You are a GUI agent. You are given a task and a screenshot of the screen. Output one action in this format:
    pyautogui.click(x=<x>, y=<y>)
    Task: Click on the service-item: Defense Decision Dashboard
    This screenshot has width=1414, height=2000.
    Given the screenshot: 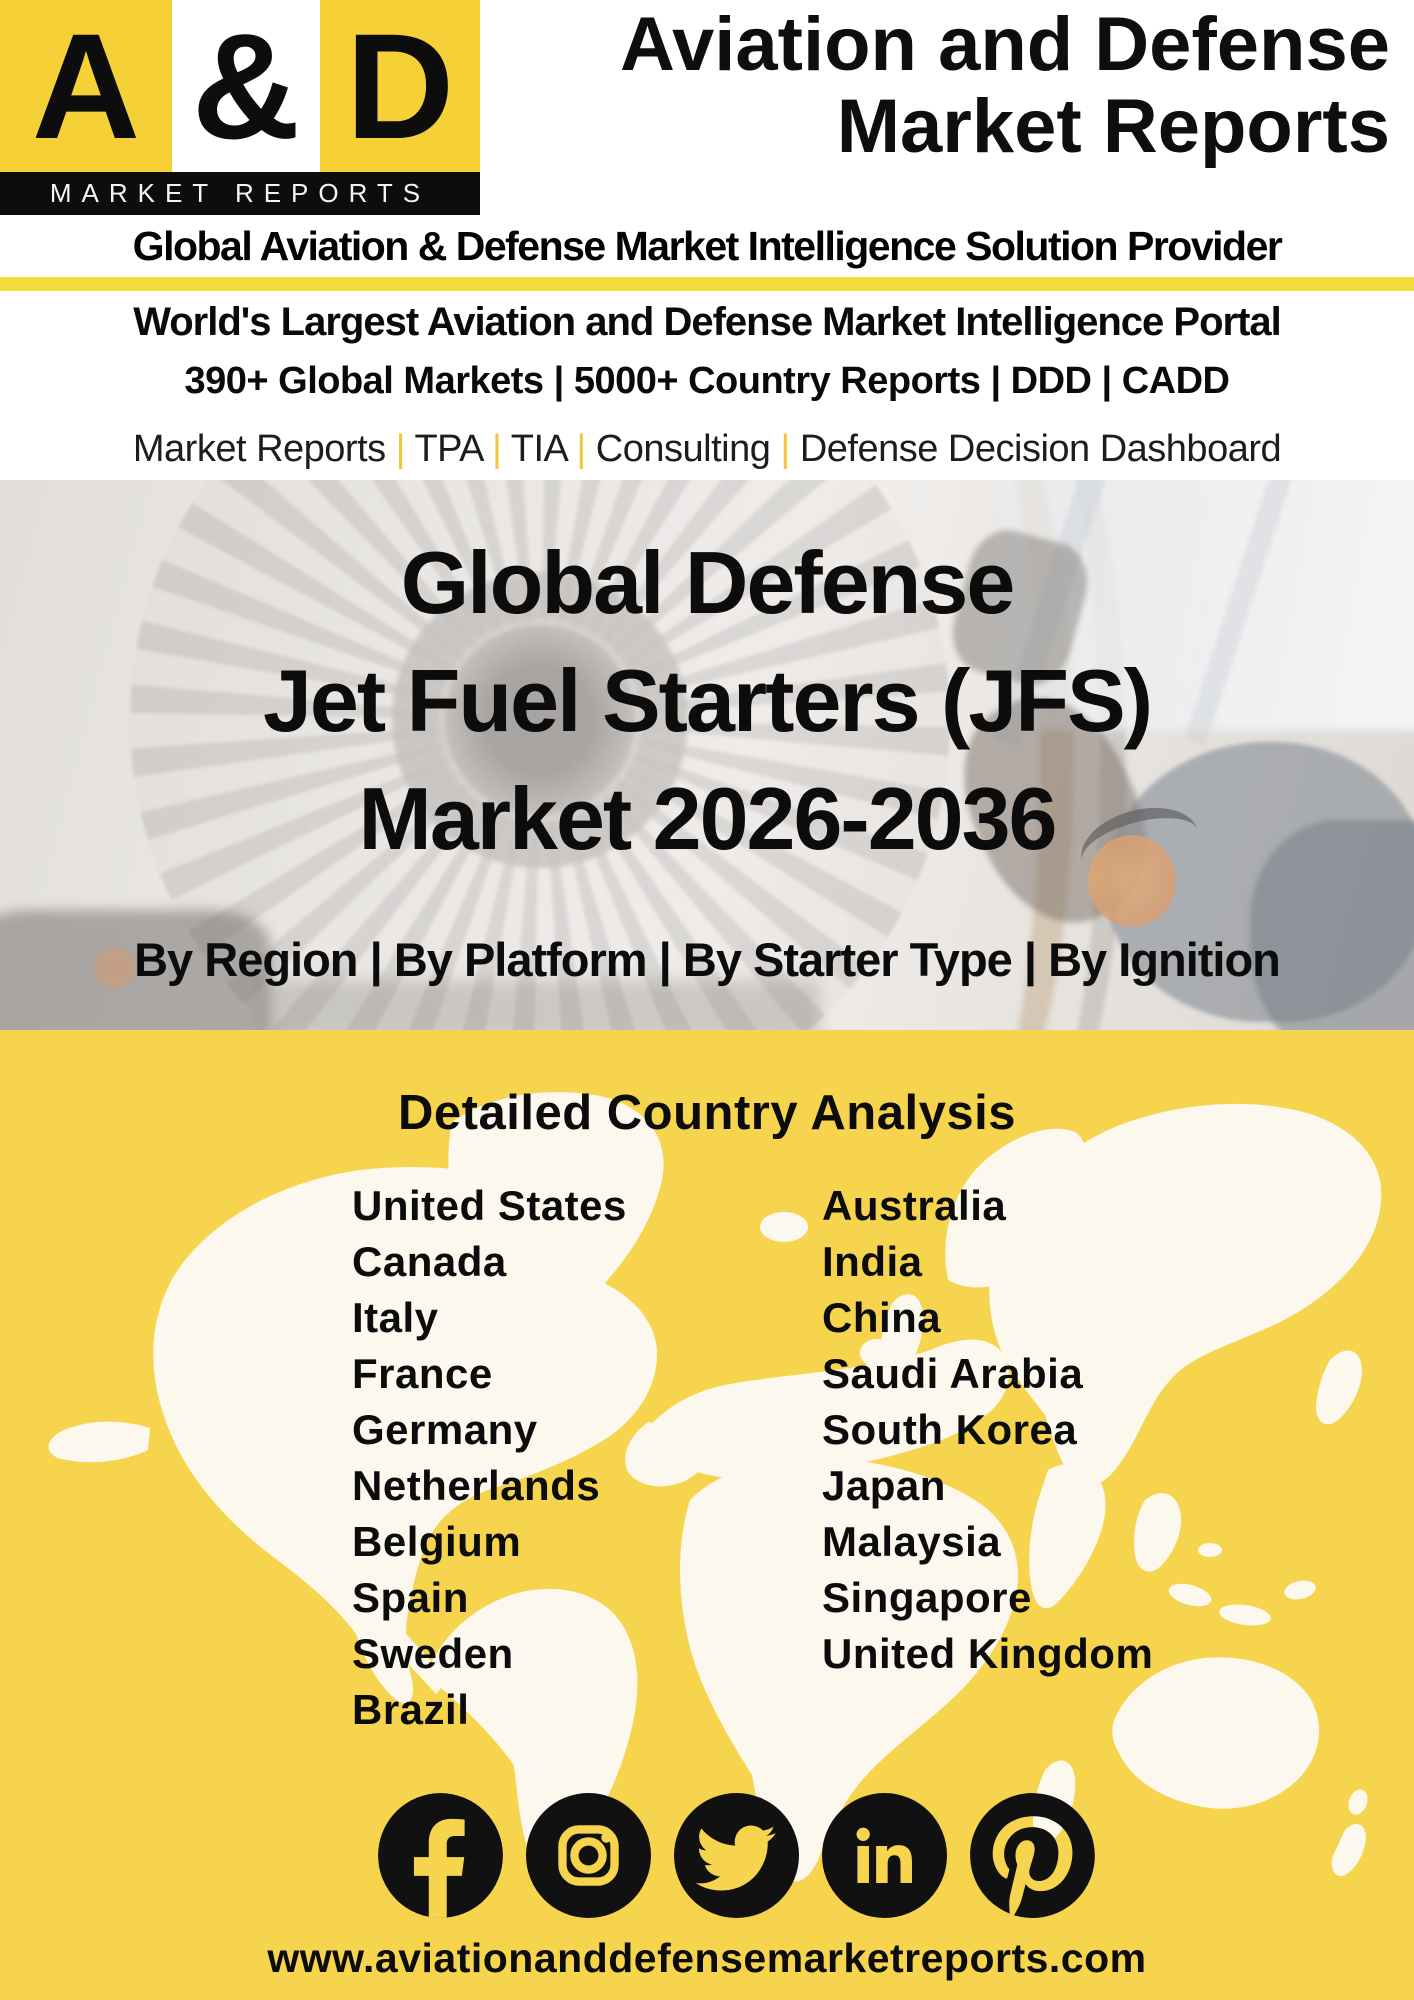 What is the action you would take?
    pyautogui.click(x=1040, y=449)
    